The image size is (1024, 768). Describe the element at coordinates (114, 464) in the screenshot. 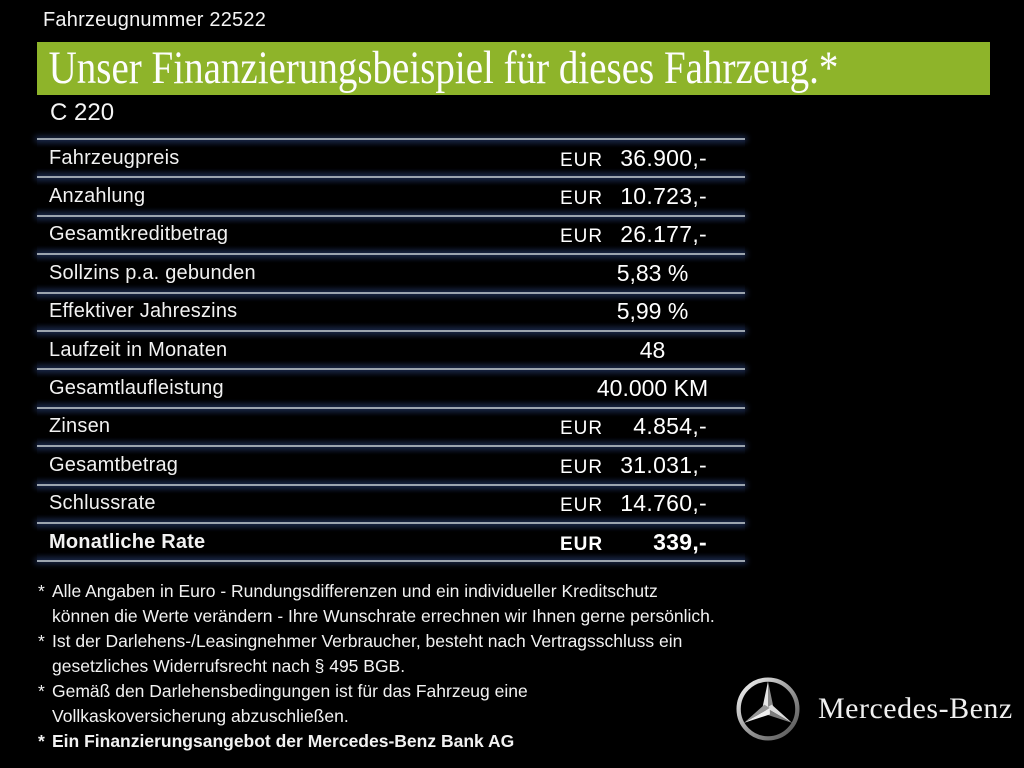

I see `row-label: Gesamtbetrag` at that location.